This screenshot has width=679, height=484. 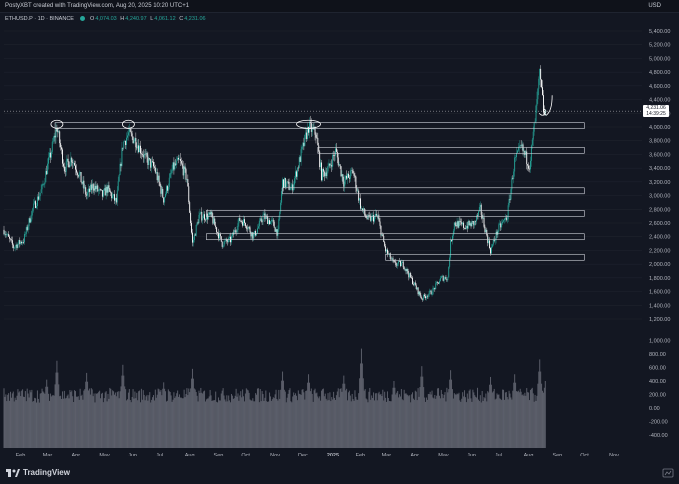 What do you see at coordinates (245, 454) in the screenshot?
I see `time-tick-label: Oct` at bounding box center [245, 454].